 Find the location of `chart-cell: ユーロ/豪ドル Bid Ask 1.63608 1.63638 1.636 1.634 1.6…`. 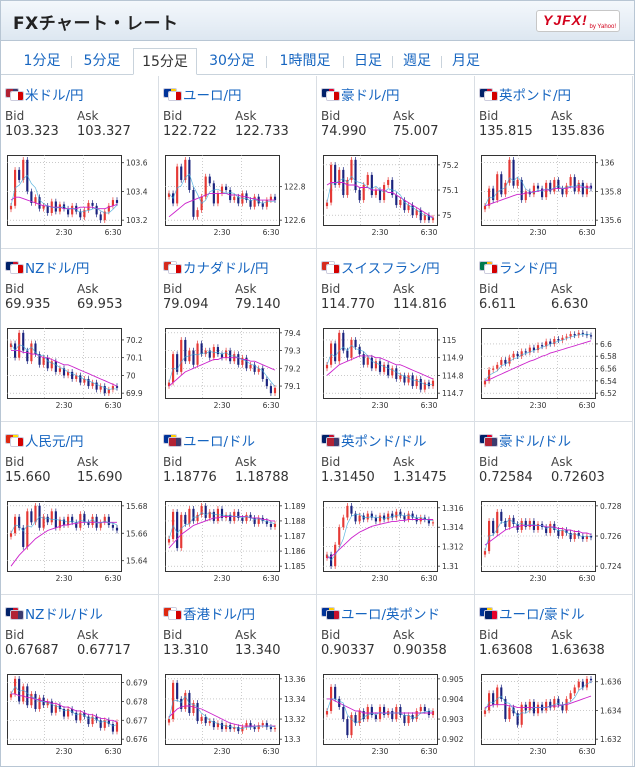

chart-cell: ユーロ/豪ドル Bid Ask 1.63608 1.63638 1.636 1.634 1.6… is located at coordinates (554, 680).